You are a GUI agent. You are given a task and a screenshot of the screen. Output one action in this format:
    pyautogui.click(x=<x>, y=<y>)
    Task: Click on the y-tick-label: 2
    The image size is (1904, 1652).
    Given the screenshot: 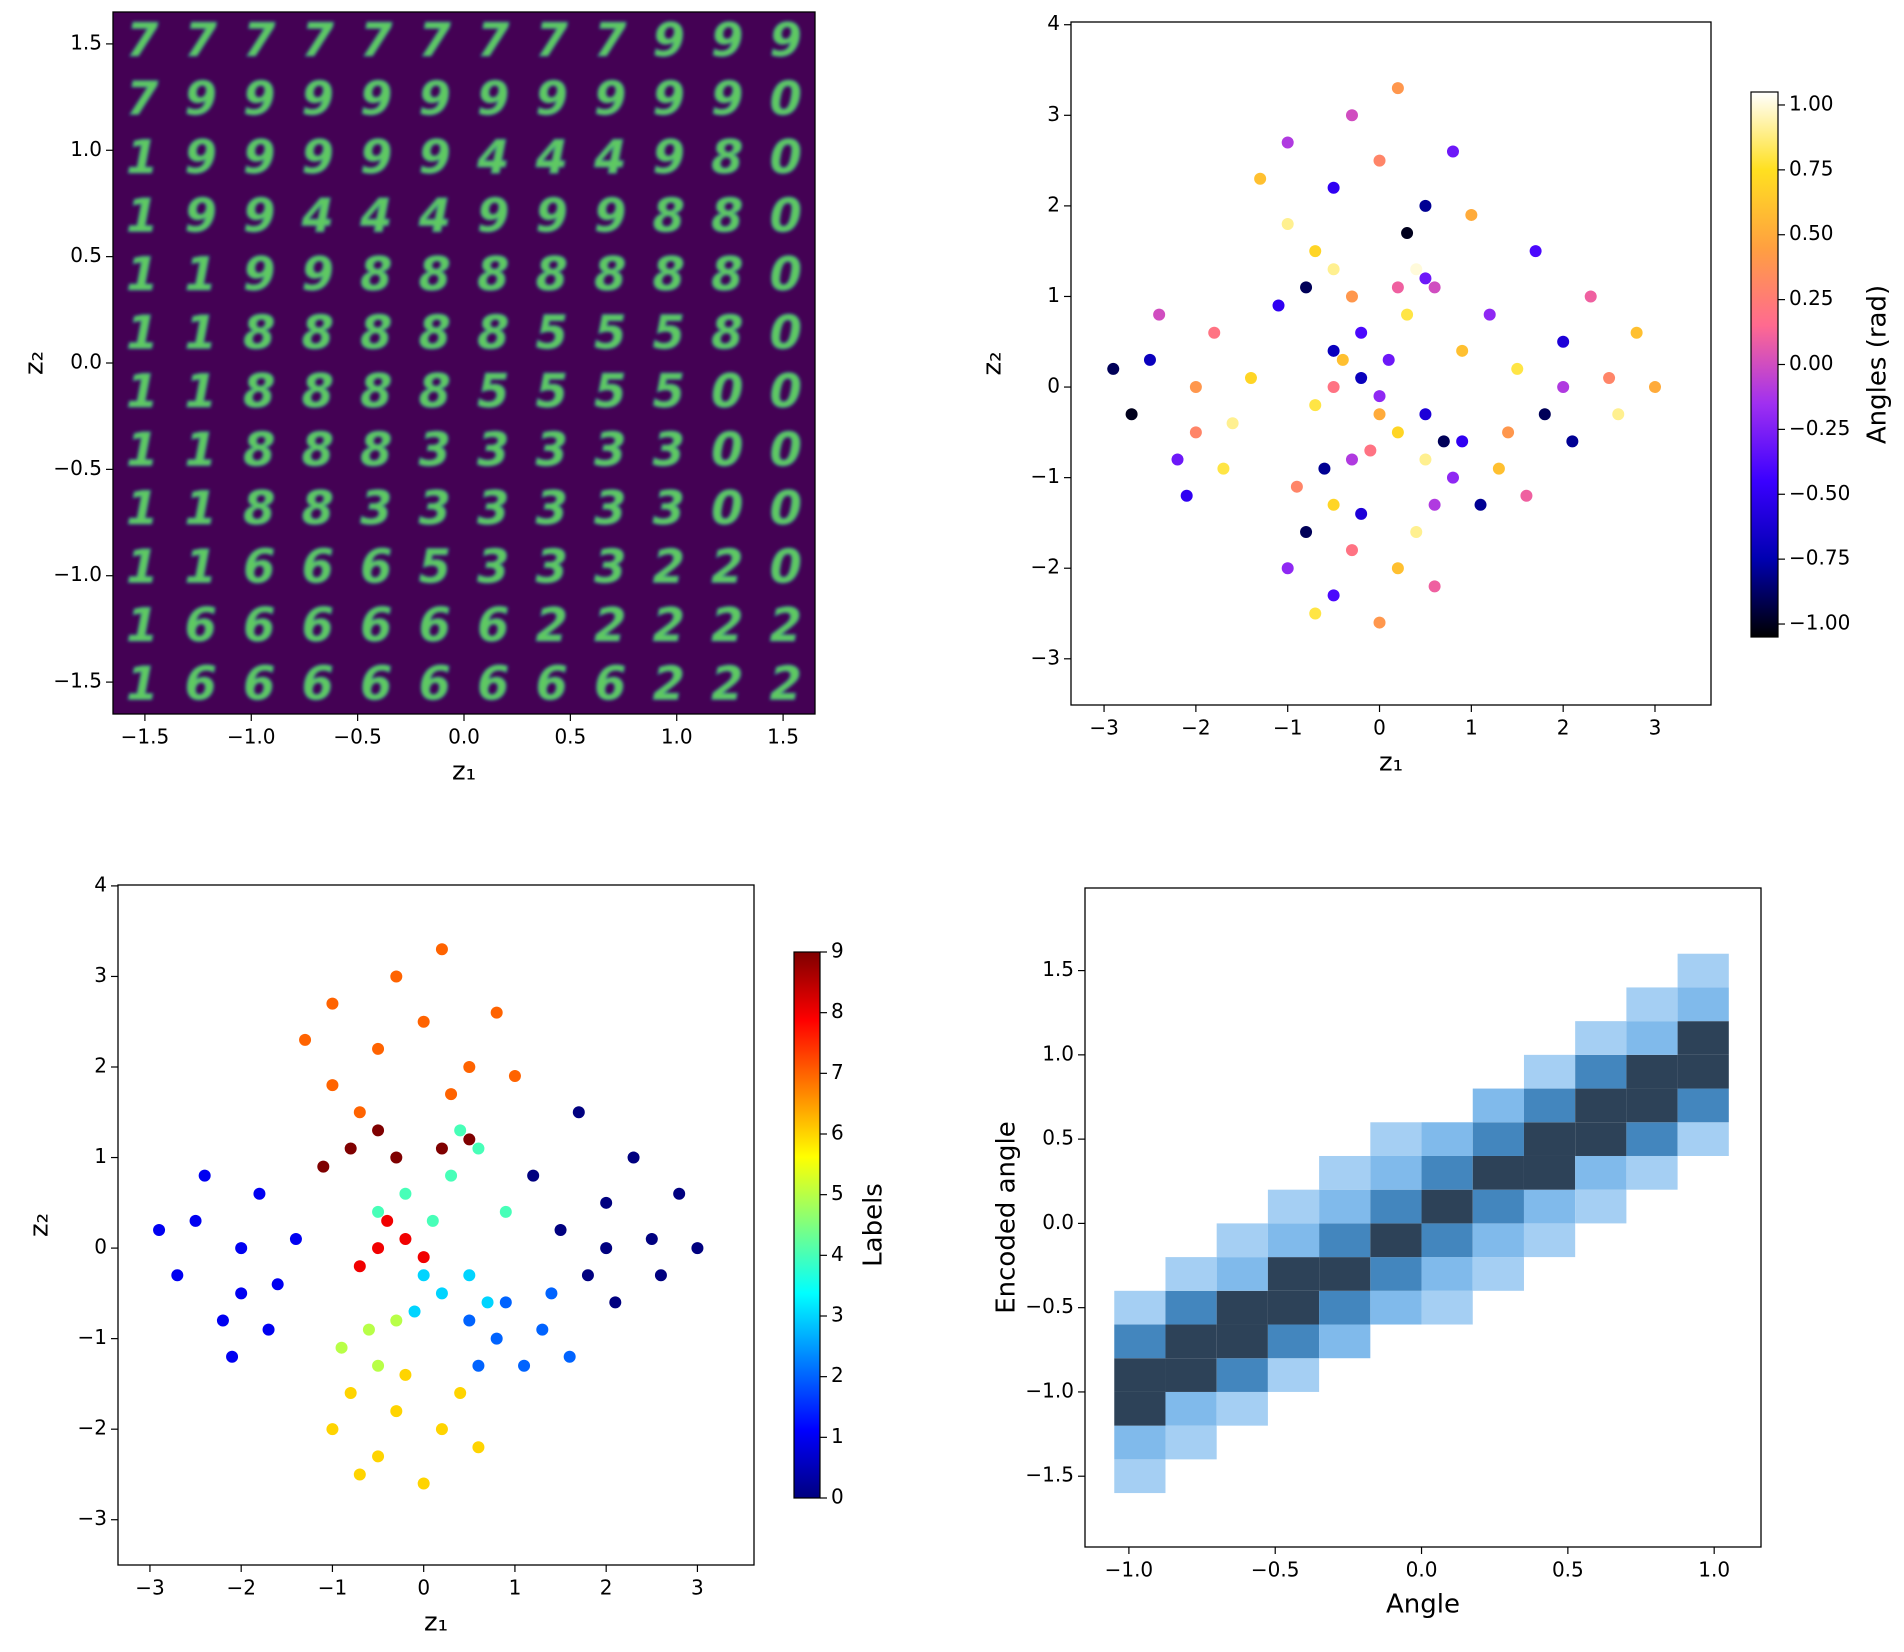 What is the action you would take?
    pyautogui.click(x=1053, y=204)
    